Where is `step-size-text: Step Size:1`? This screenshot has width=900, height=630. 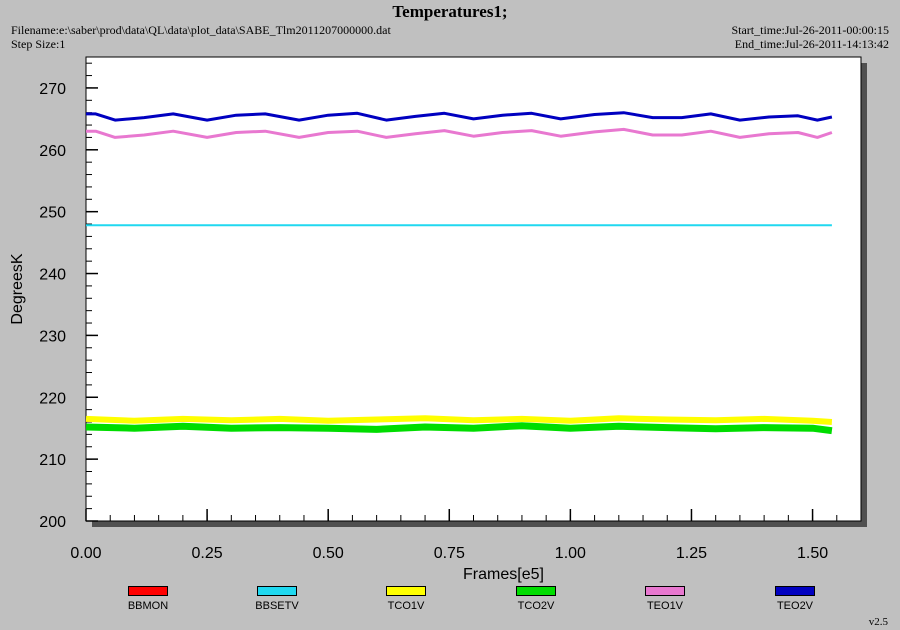 step-size-text: Step Size:1 is located at coordinates (38, 44).